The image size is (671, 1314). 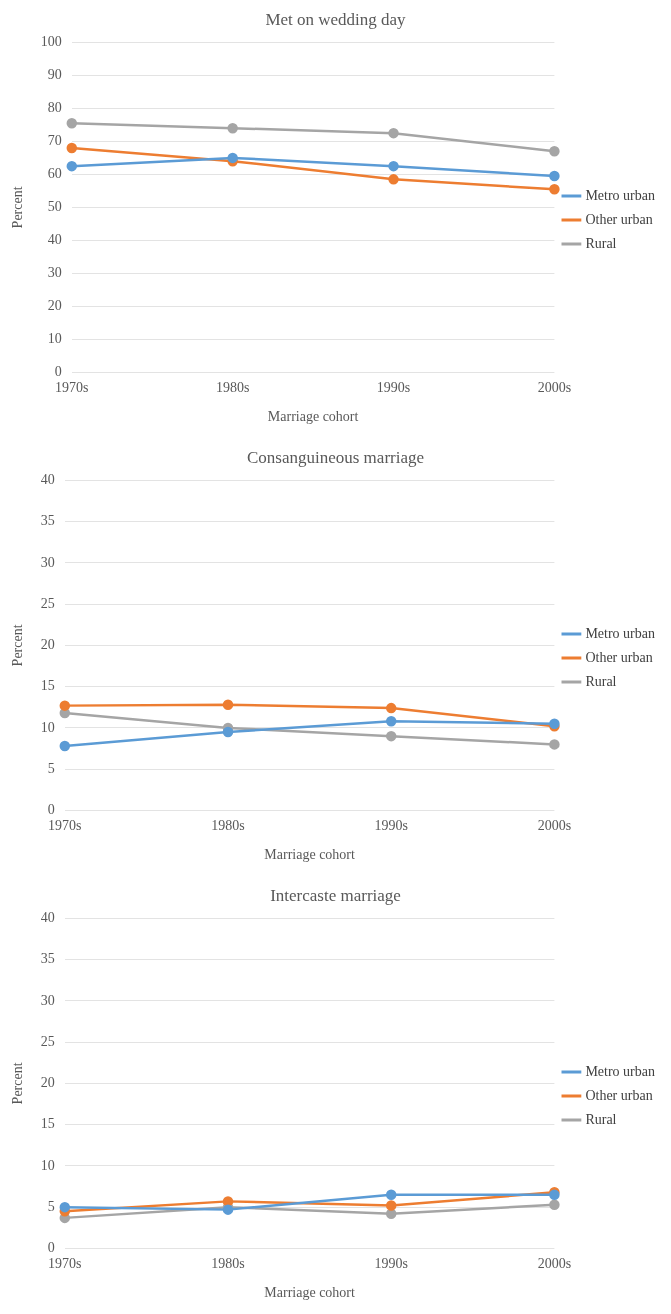 What do you see at coordinates (336, 19) in the screenshot?
I see `chart-title: Met on wedding day` at bounding box center [336, 19].